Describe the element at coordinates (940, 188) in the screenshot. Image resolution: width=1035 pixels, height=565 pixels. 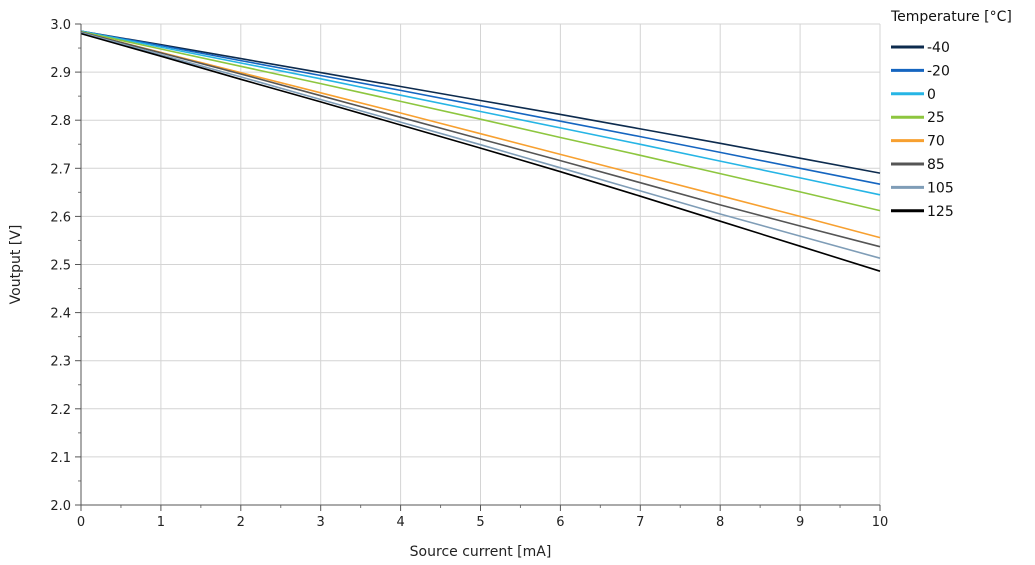
I see `legend-label: 105` at that location.